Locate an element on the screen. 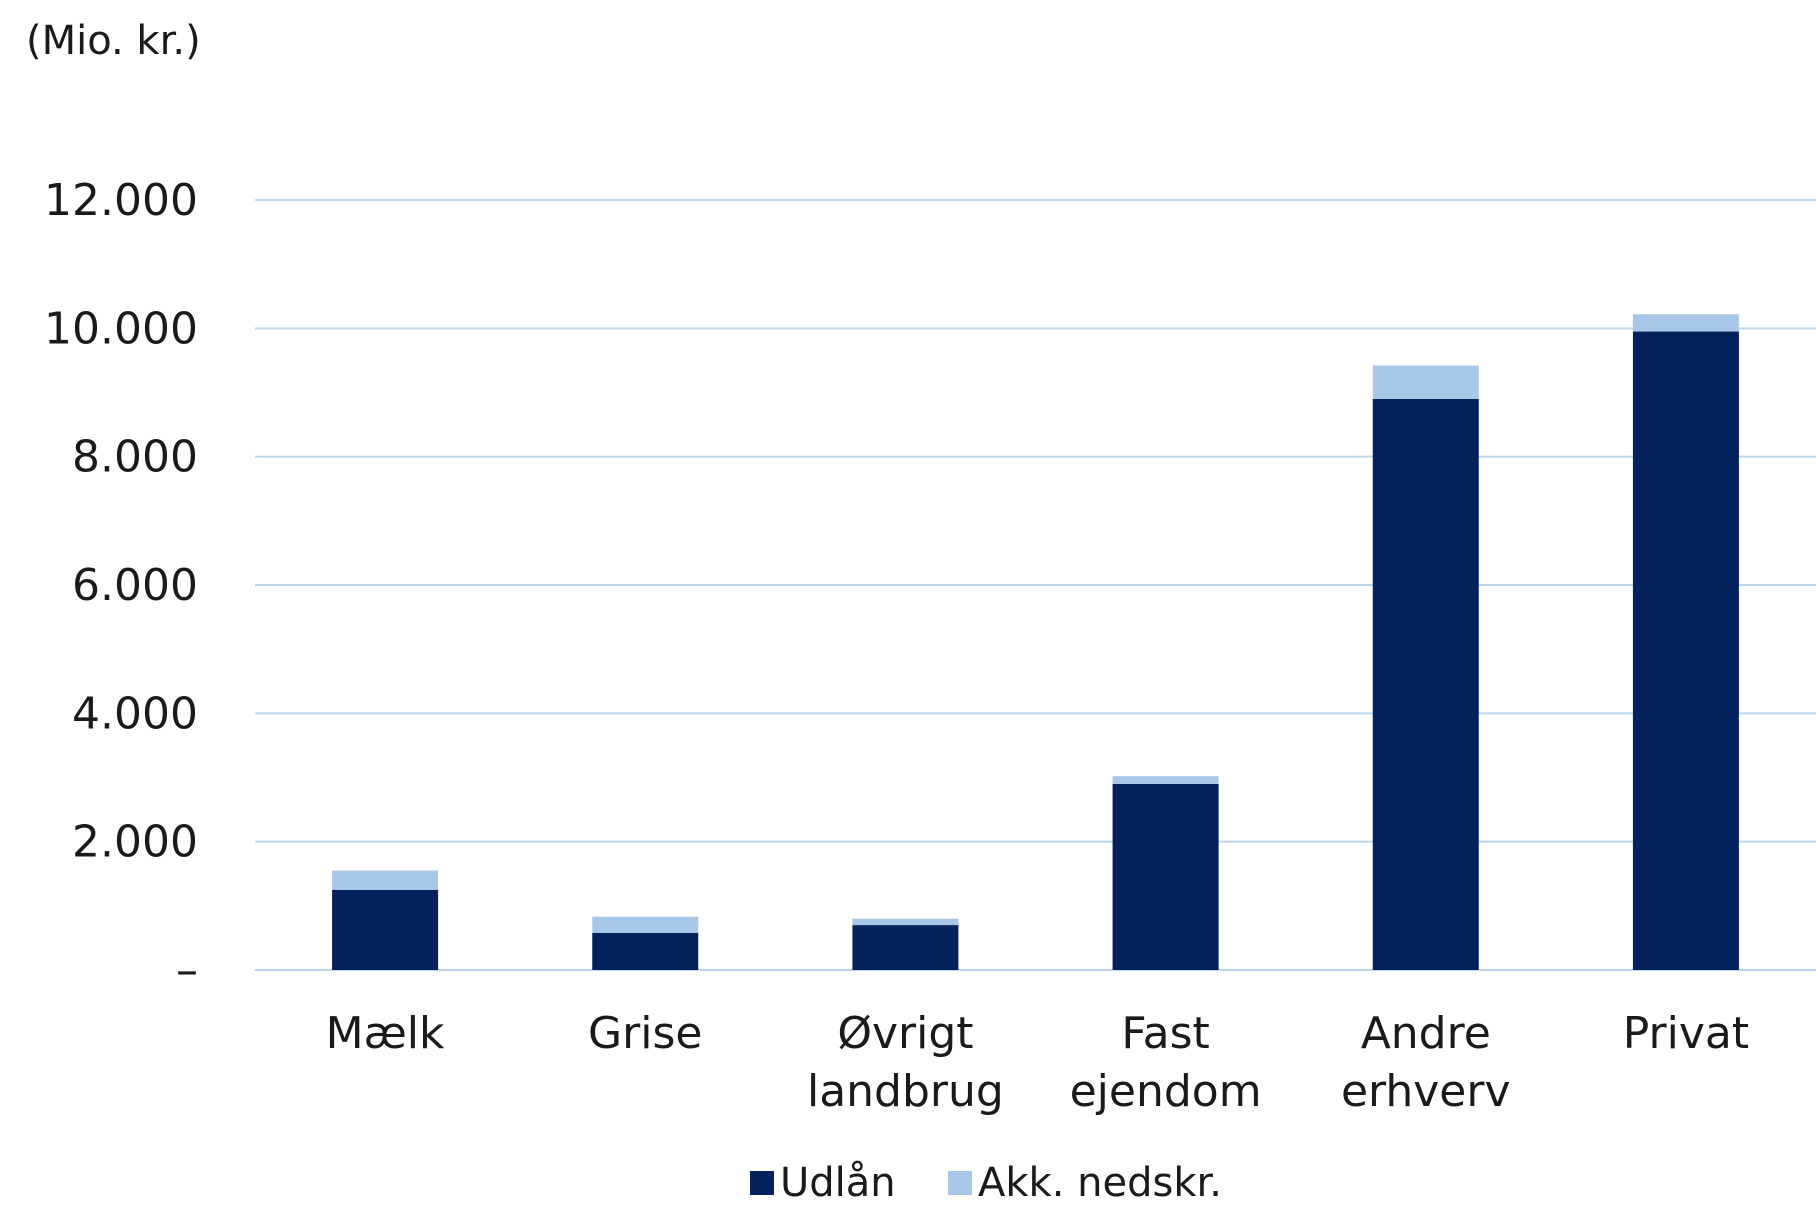 The width and height of the screenshot is (1816, 1206). y-tick-label: 4.000 is located at coordinates (135, 713).